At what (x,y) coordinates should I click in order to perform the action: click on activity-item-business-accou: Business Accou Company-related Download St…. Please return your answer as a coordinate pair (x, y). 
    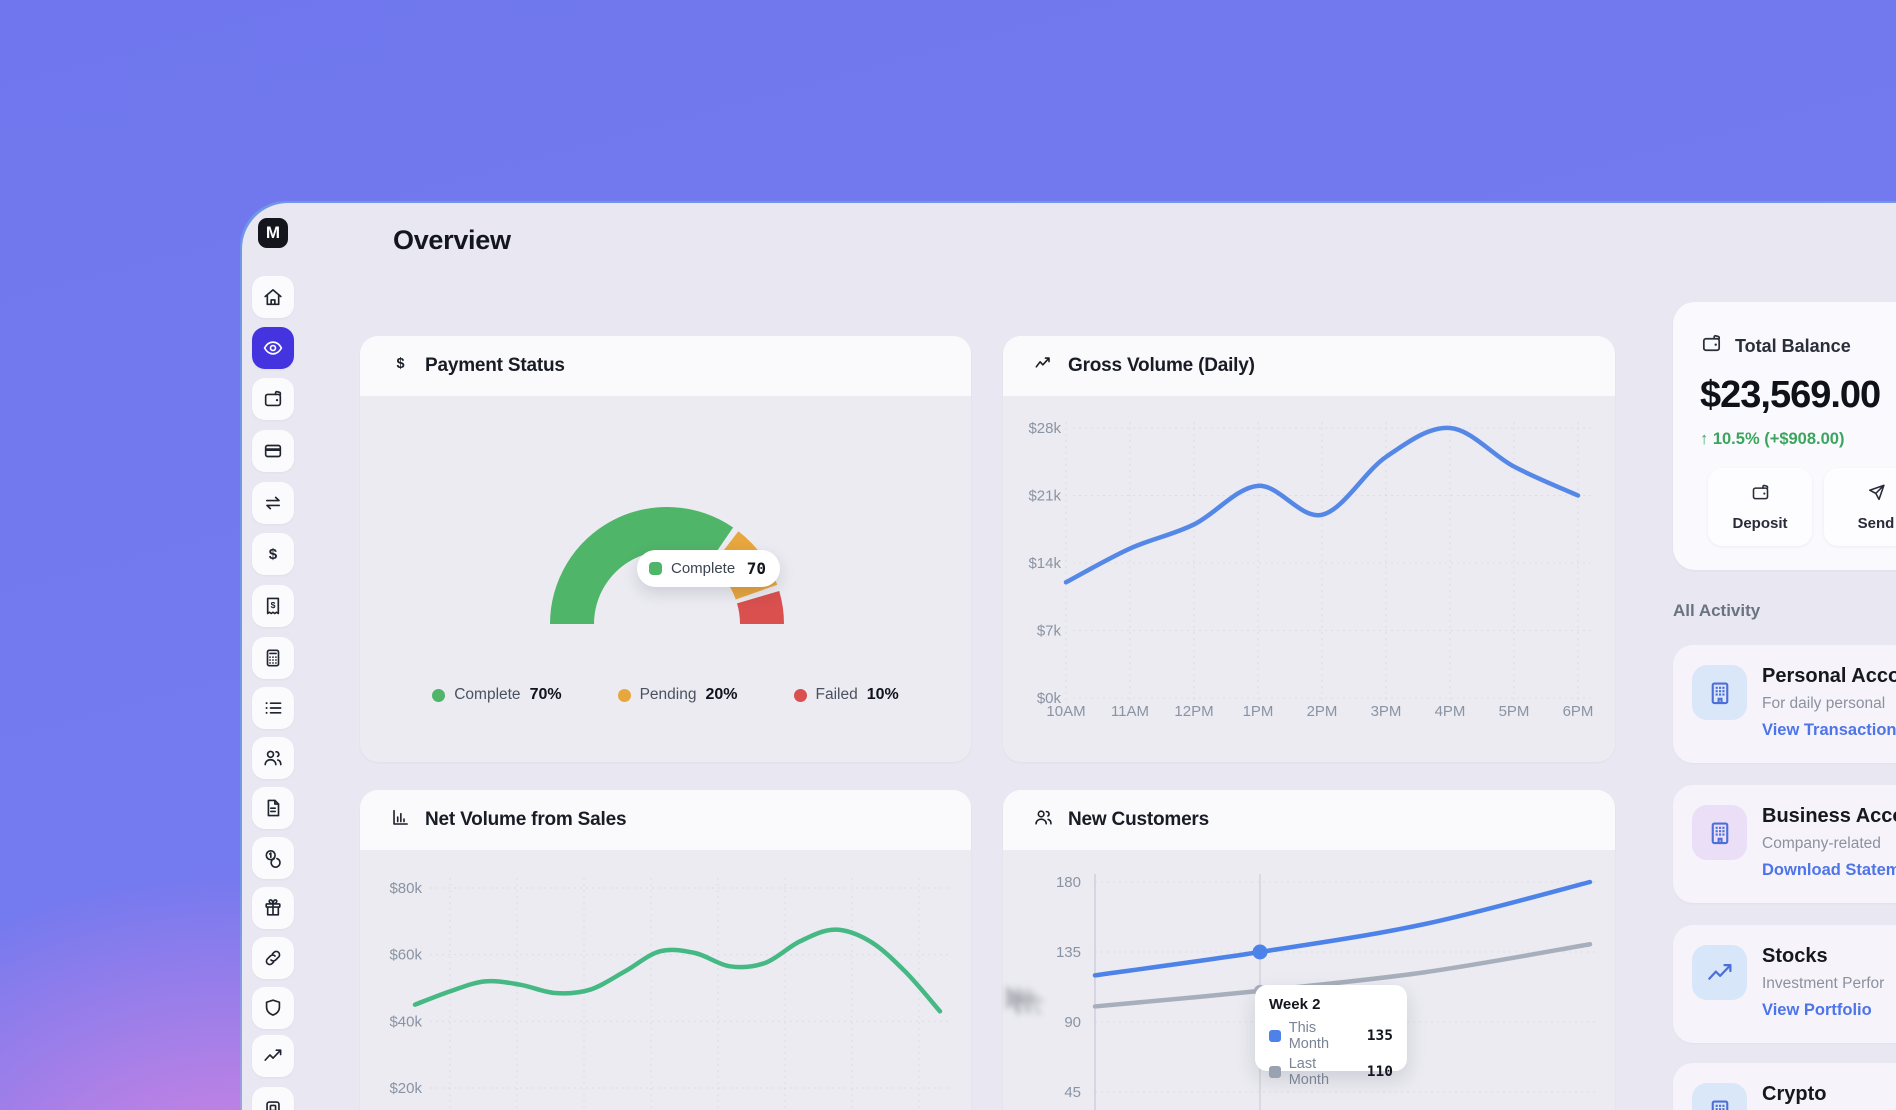
    Looking at the image, I should click on (1784, 844).